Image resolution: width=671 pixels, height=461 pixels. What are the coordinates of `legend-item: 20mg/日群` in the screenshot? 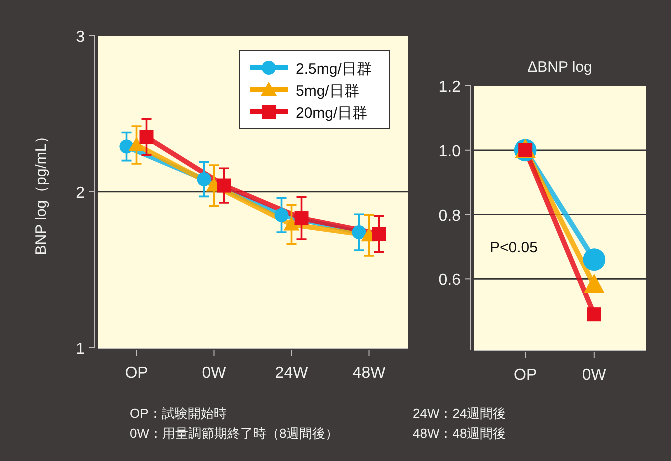 It's located at (309, 113).